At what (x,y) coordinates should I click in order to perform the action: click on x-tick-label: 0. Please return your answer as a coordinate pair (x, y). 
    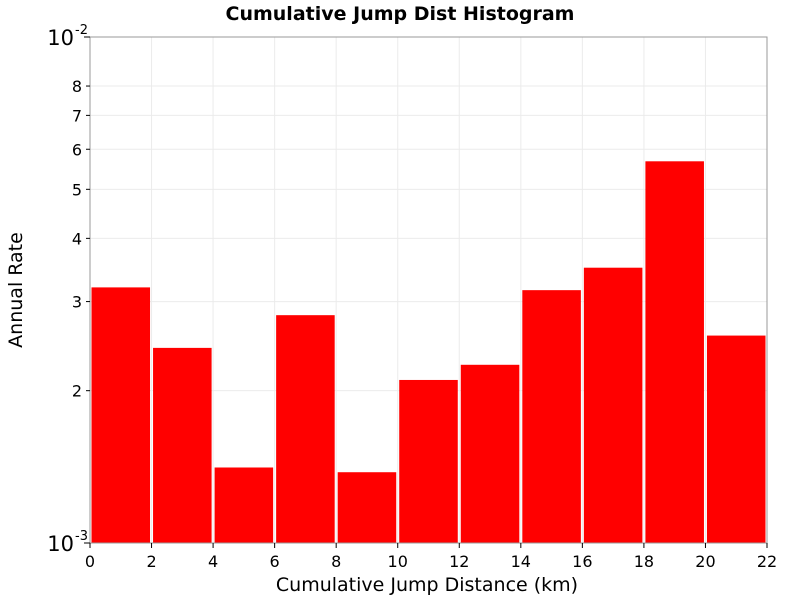
    Looking at the image, I should click on (90, 561).